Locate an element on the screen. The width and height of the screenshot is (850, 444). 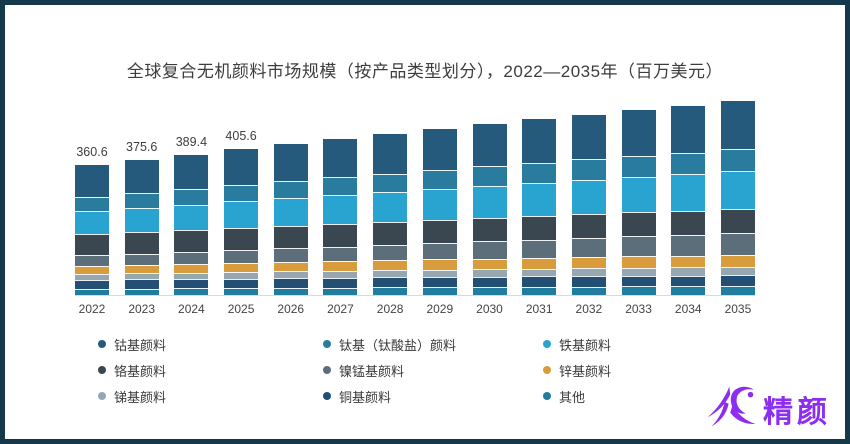
bar-column-2032 is located at coordinates (588, 195).